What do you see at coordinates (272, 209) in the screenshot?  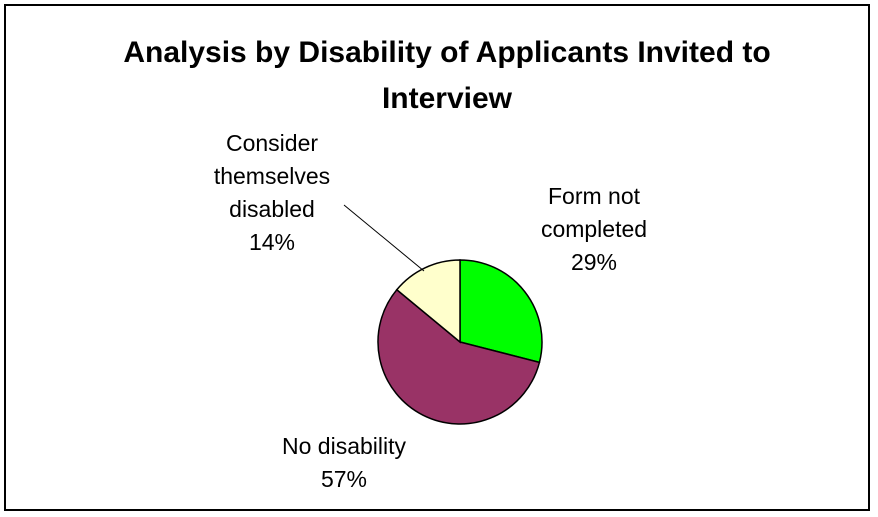 I see `slice-name-label-consider-themselves-disabled-2: disabled` at bounding box center [272, 209].